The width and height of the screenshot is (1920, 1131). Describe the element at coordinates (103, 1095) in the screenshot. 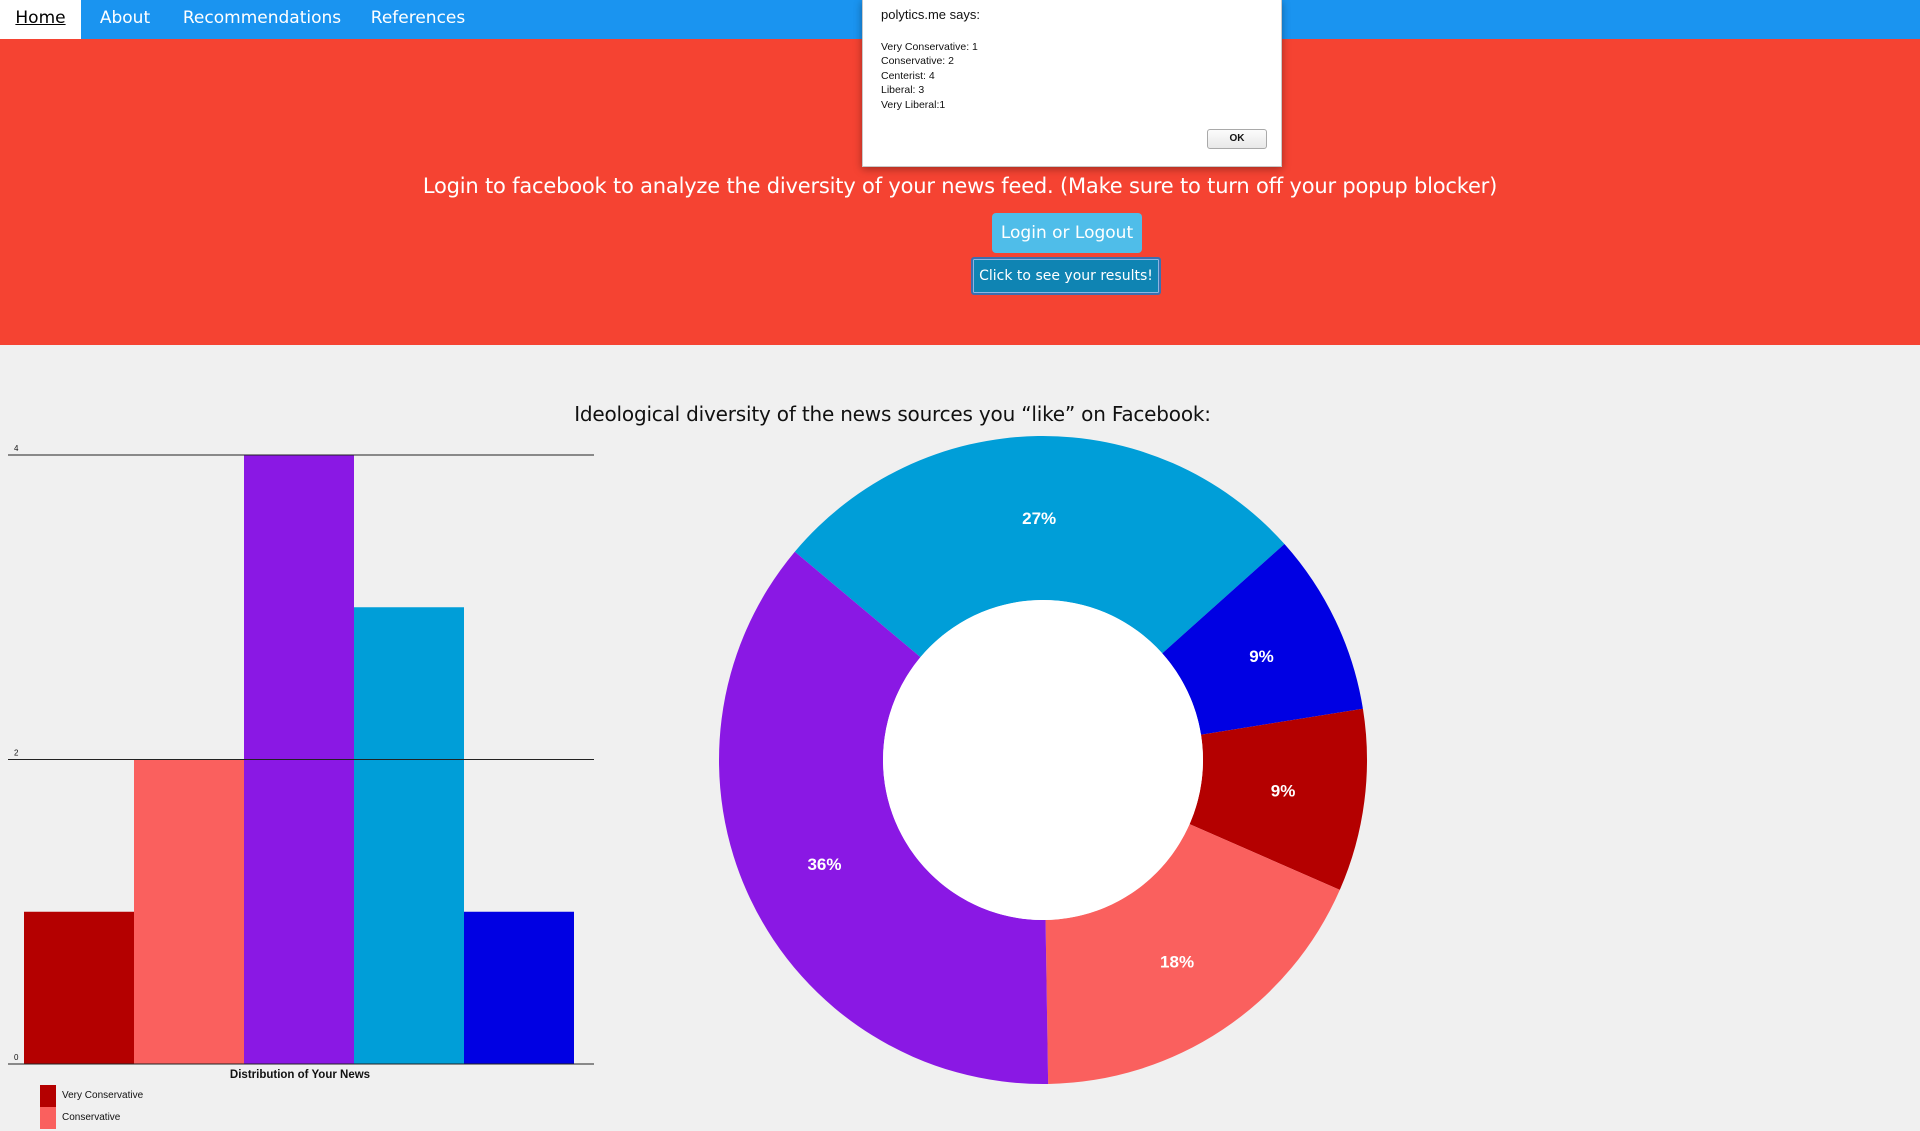

I see `legend-label-very-conservative: Very Conservative` at that location.